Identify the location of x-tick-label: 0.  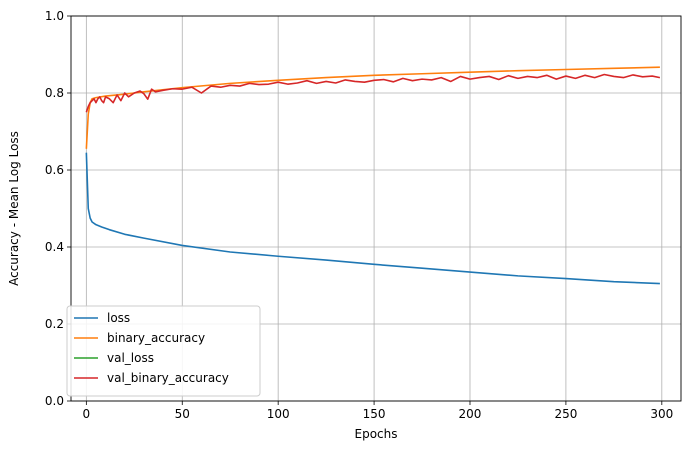
(87, 414).